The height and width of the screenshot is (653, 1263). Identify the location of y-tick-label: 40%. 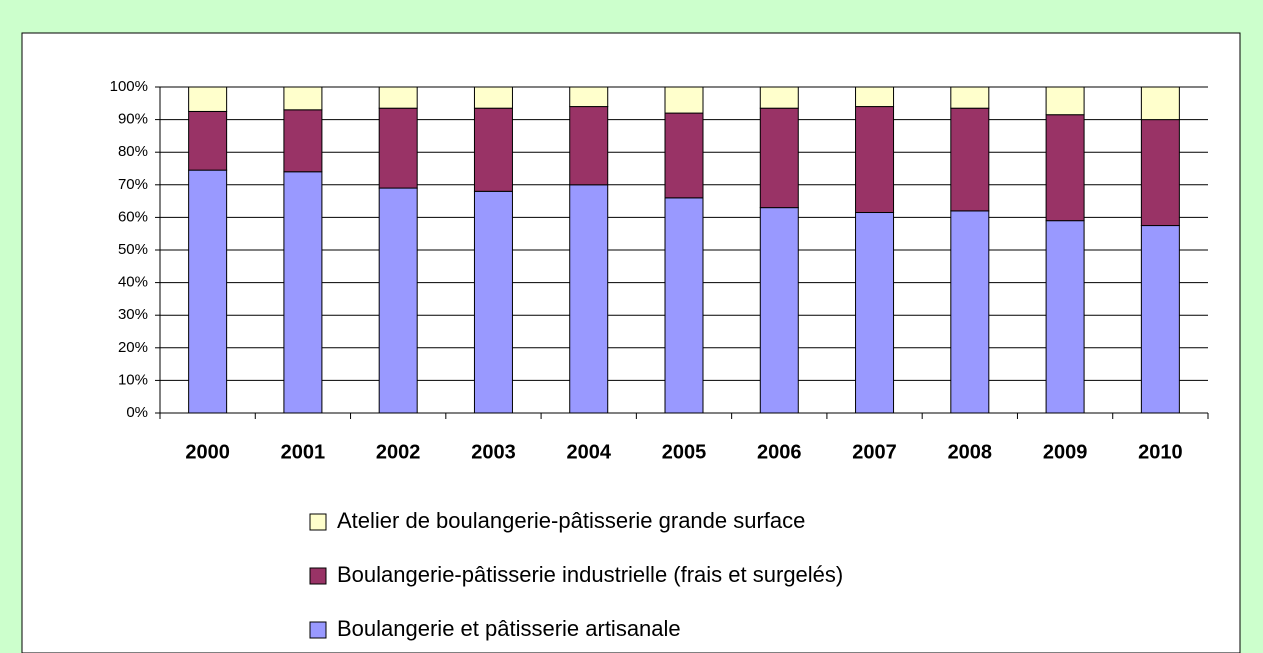
(133, 282).